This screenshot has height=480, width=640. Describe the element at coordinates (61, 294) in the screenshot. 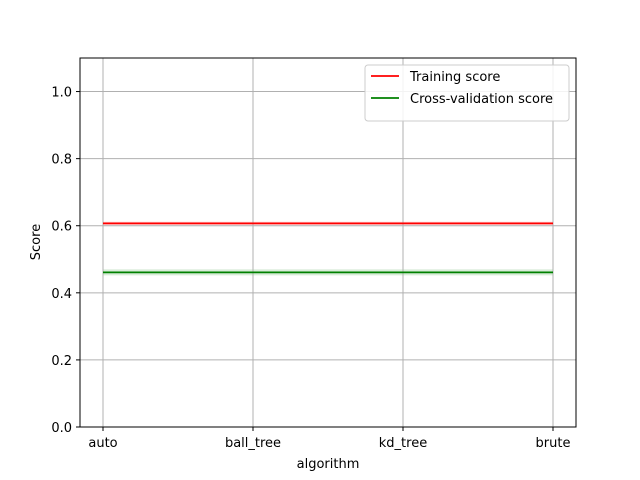

I see `y-tick-label: 0.4` at that location.